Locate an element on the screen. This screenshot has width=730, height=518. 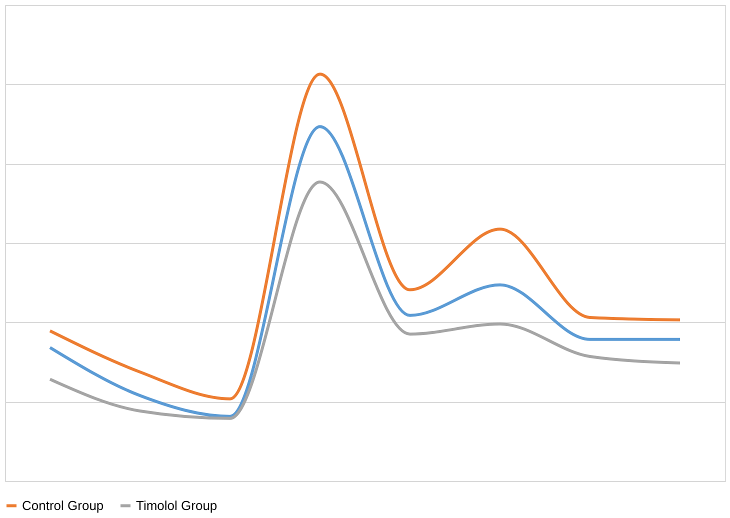
legend-label: Control Group is located at coordinates (63, 505).